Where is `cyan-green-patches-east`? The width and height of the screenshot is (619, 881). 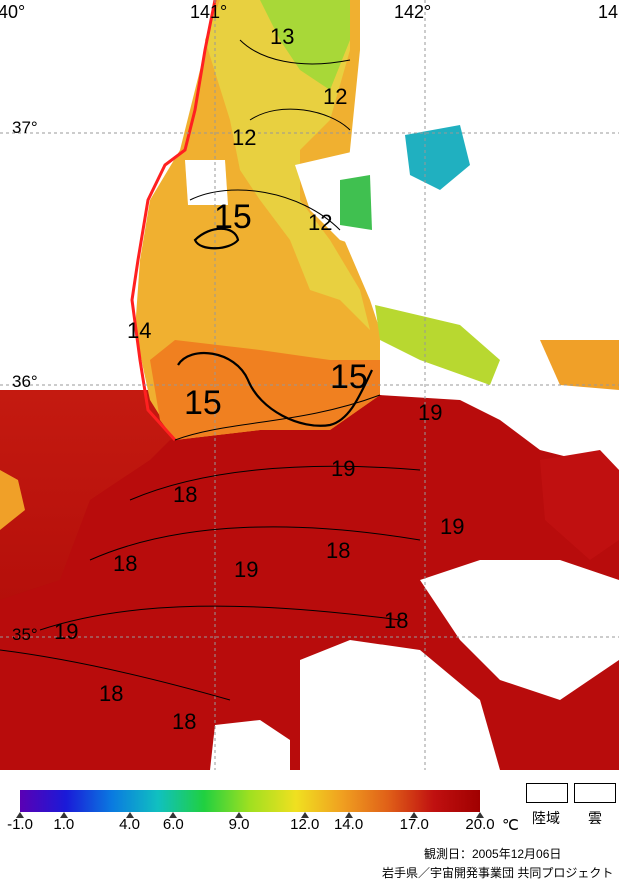 cyan-green-patches-east is located at coordinates (437, 157).